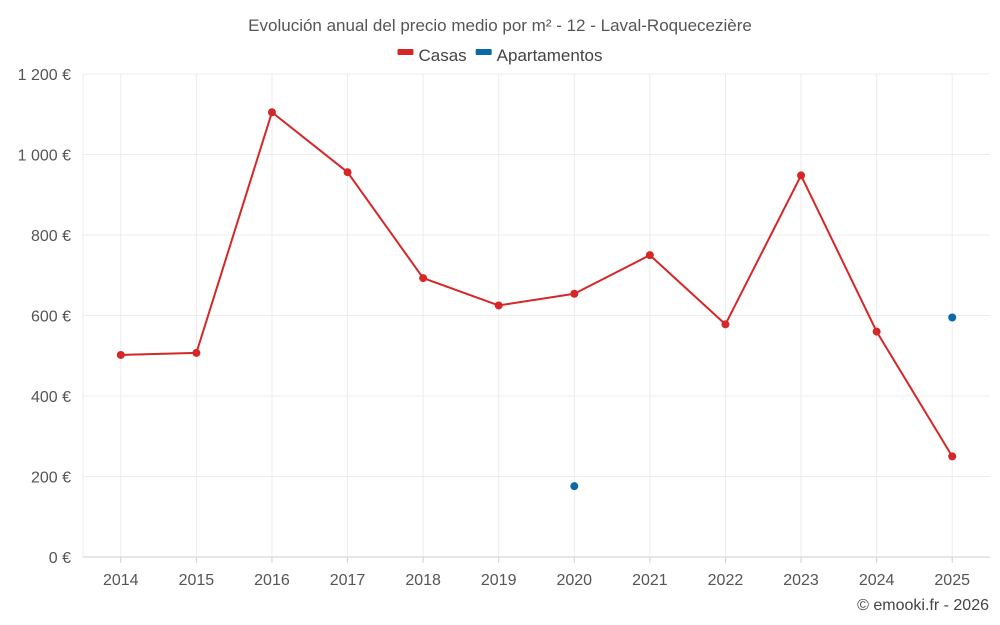  Describe the element at coordinates (499, 580) in the screenshot. I see `x-tick-label: 2019` at that location.